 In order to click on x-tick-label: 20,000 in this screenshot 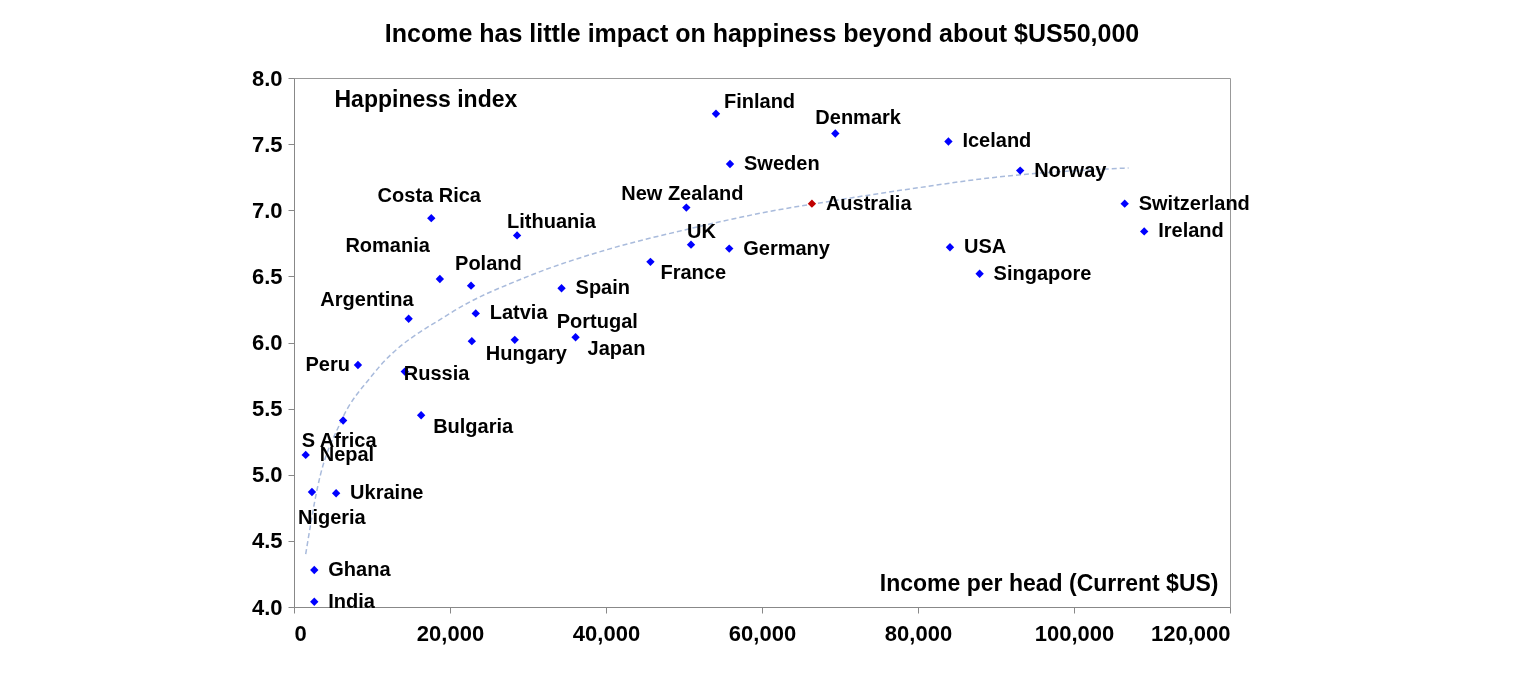, I will do `click(450, 633)`.